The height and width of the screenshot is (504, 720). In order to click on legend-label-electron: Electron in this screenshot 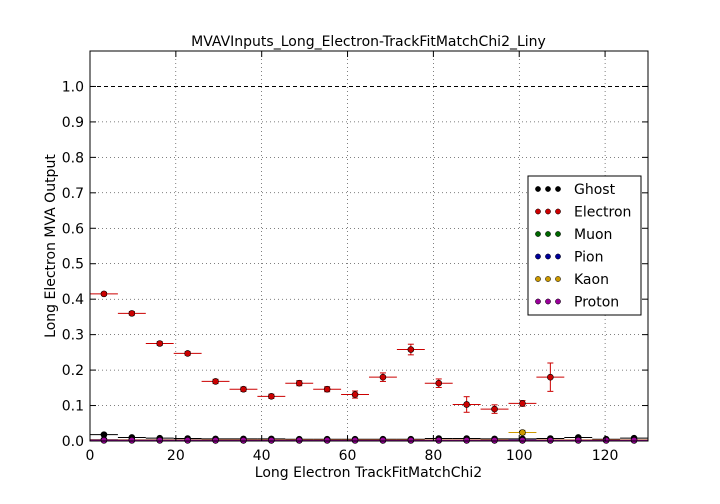, I will do `click(602, 213)`.